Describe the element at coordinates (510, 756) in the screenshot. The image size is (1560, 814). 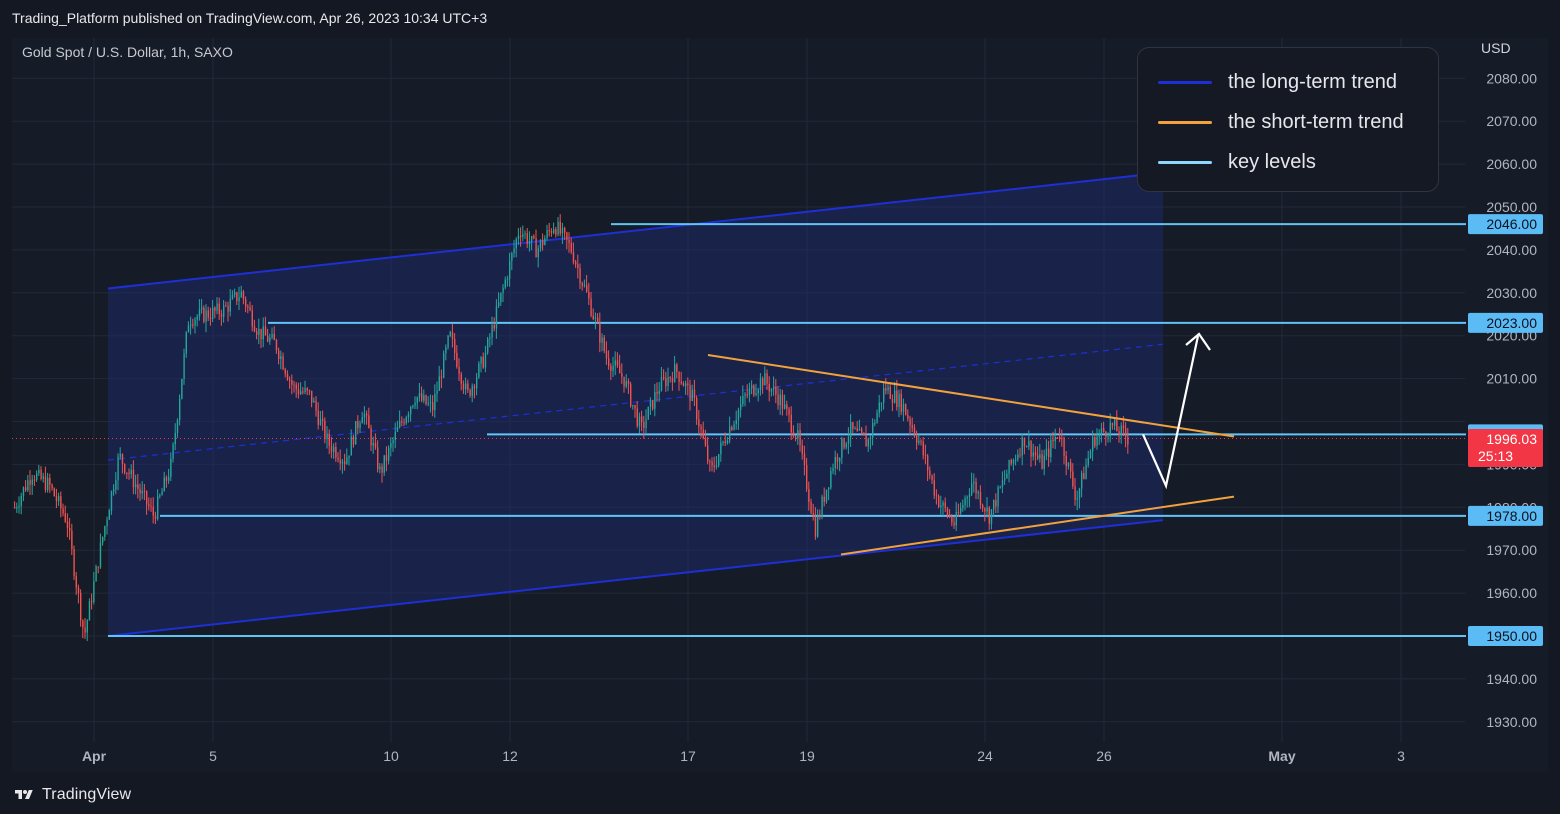
I see `x-tick-label: 12` at that location.